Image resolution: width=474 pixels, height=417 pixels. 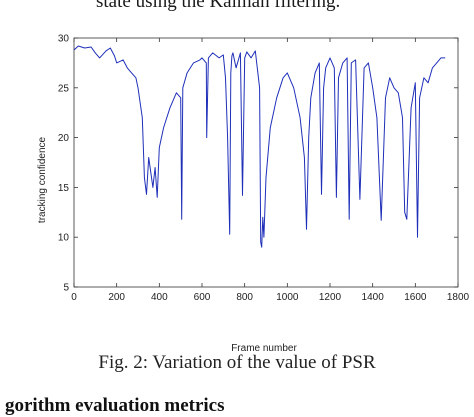 I want to click on y-tick-label: 25, so click(x=64, y=88).